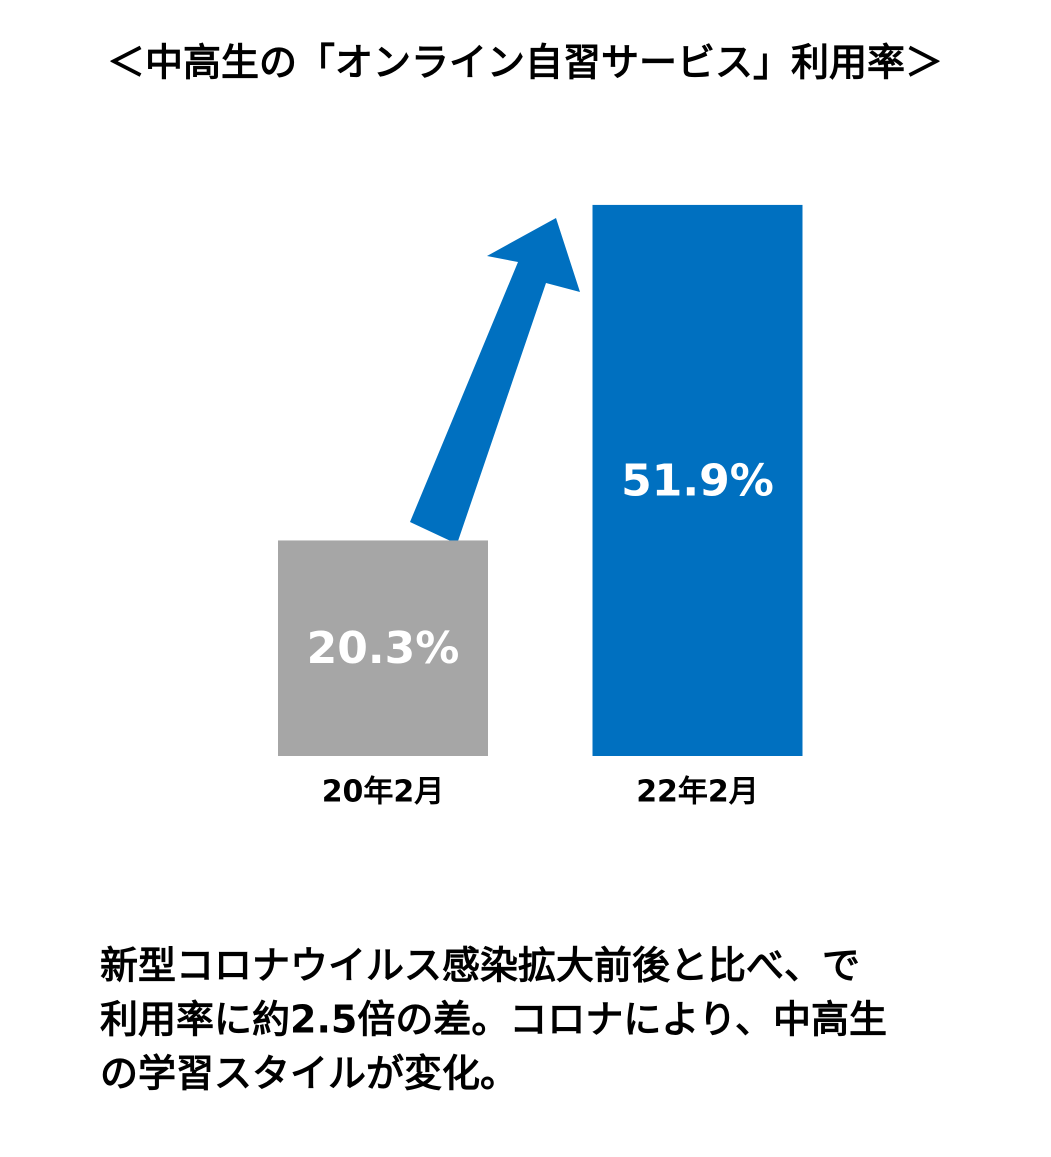  I want to click on value-label: 51.9%, so click(697, 480).